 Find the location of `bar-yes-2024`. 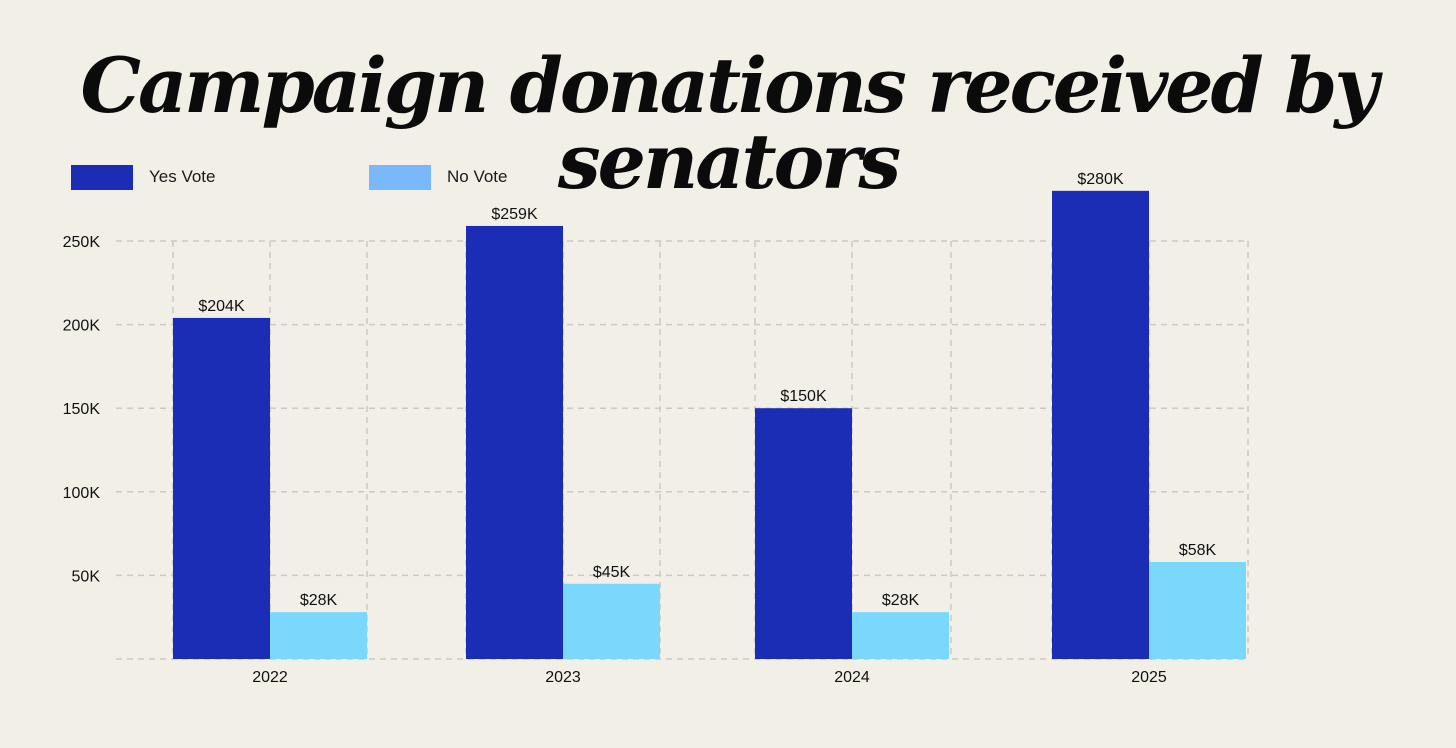

bar-yes-2024 is located at coordinates (803, 533).